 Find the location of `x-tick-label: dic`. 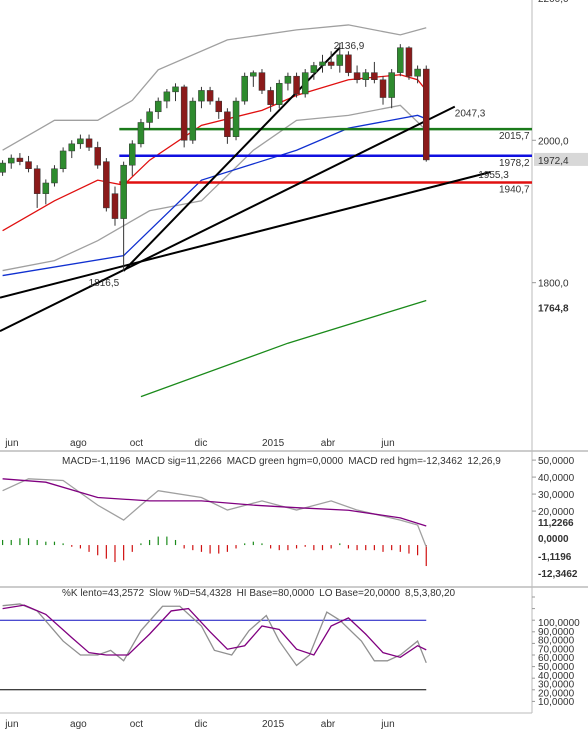

x-tick-label: dic is located at coordinates (201, 443).